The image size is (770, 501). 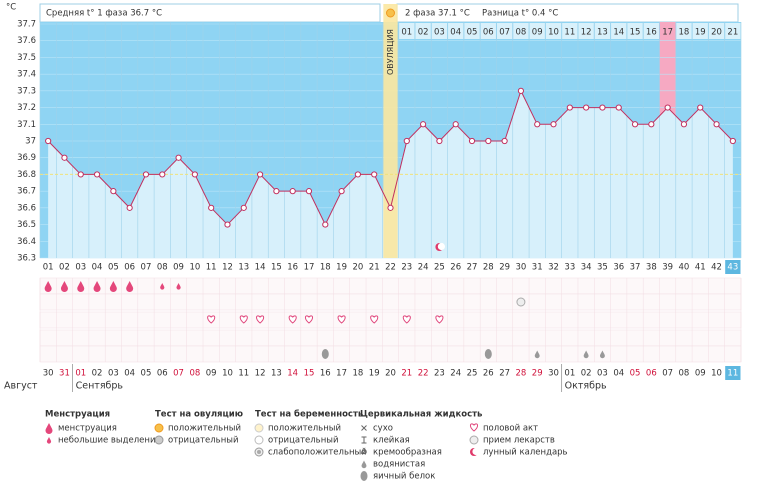 What do you see at coordinates (602, 268) in the screenshot?
I see `cycle-day: 35` at bounding box center [602, 268].